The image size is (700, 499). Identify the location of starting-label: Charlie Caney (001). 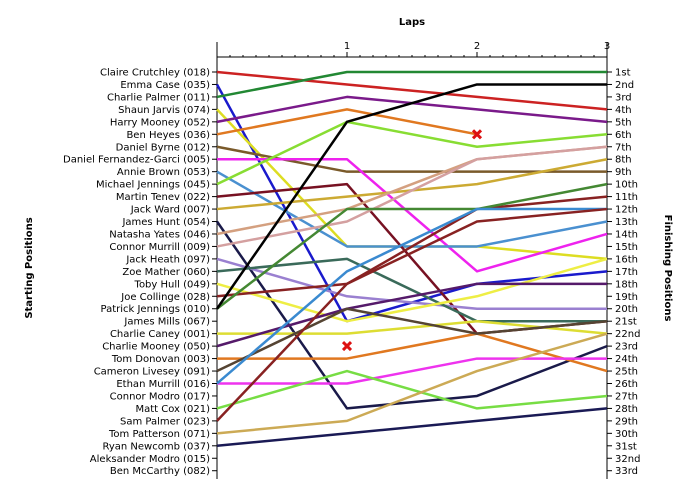
(160, 334).